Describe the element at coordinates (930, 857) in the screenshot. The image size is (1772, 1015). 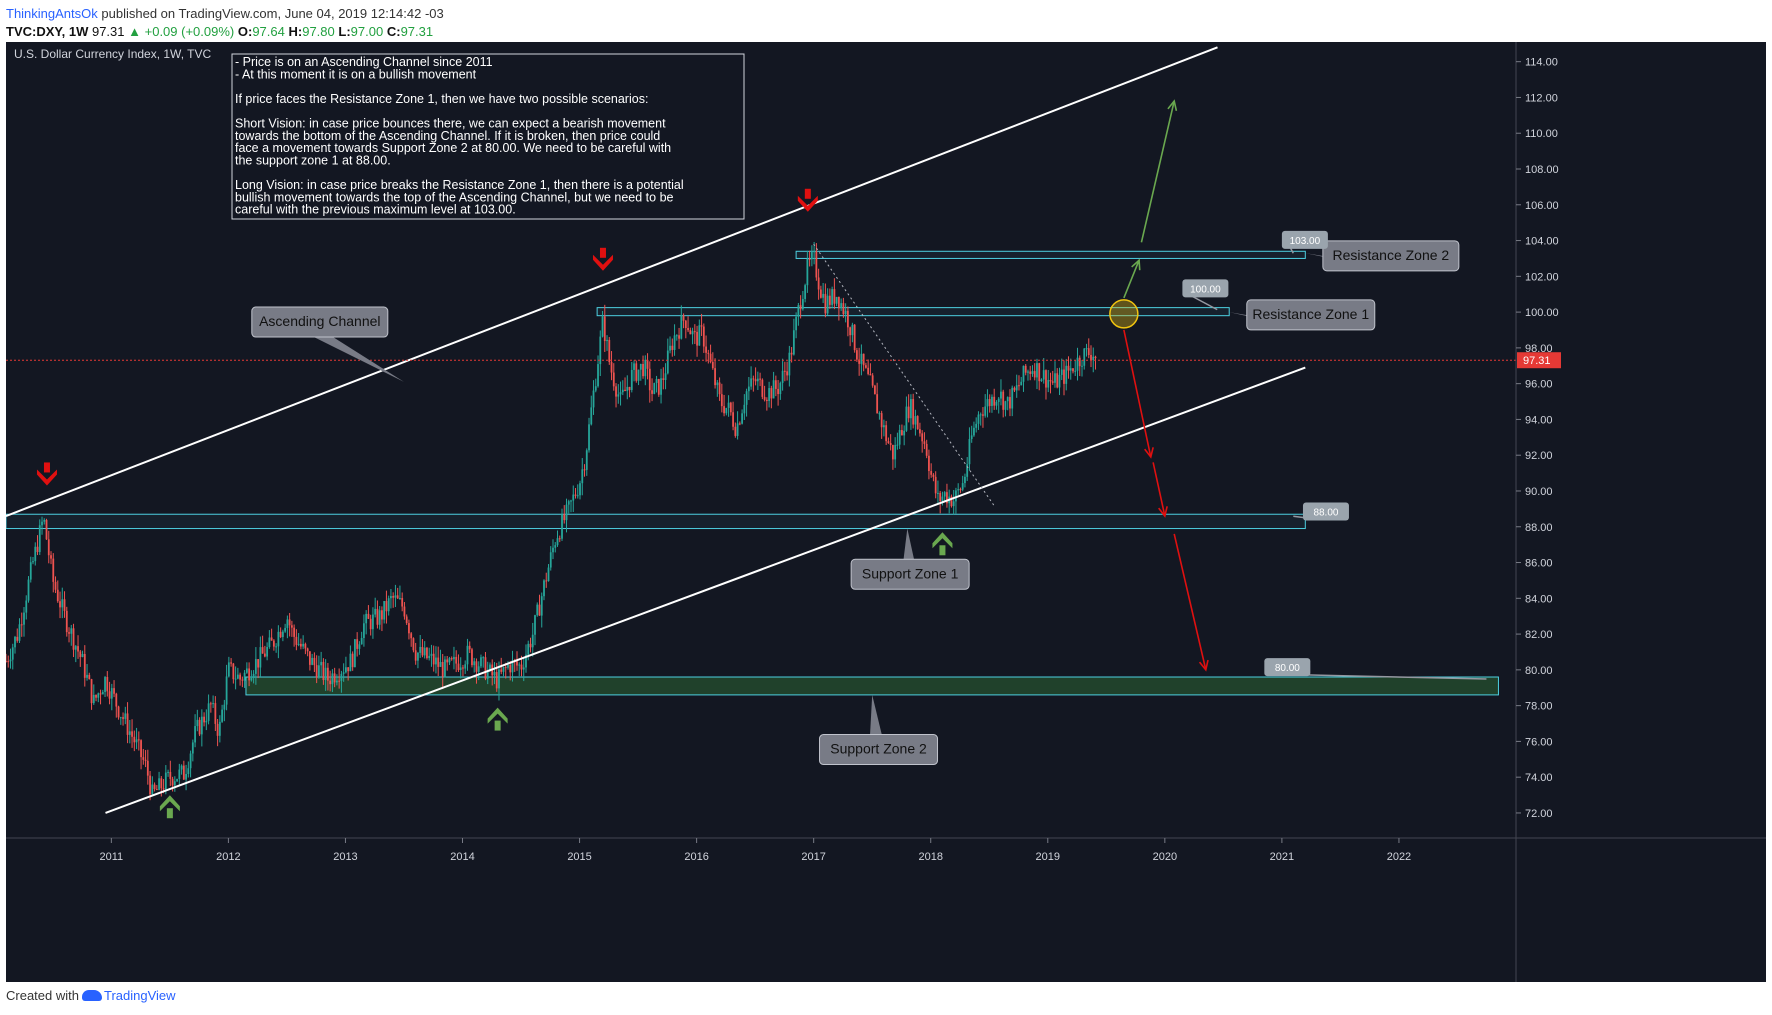
I see `x-tick-label: 2018` at that location.